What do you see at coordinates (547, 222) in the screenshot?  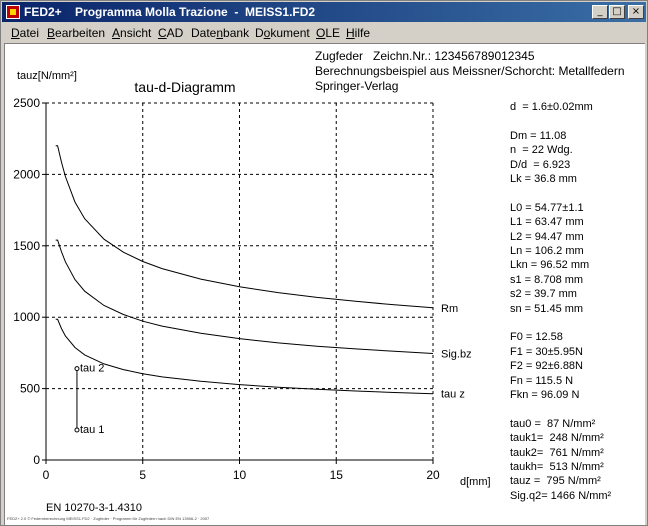 I see `result-line: L1 = 63.47 mm` at bounding box center [547, 222].